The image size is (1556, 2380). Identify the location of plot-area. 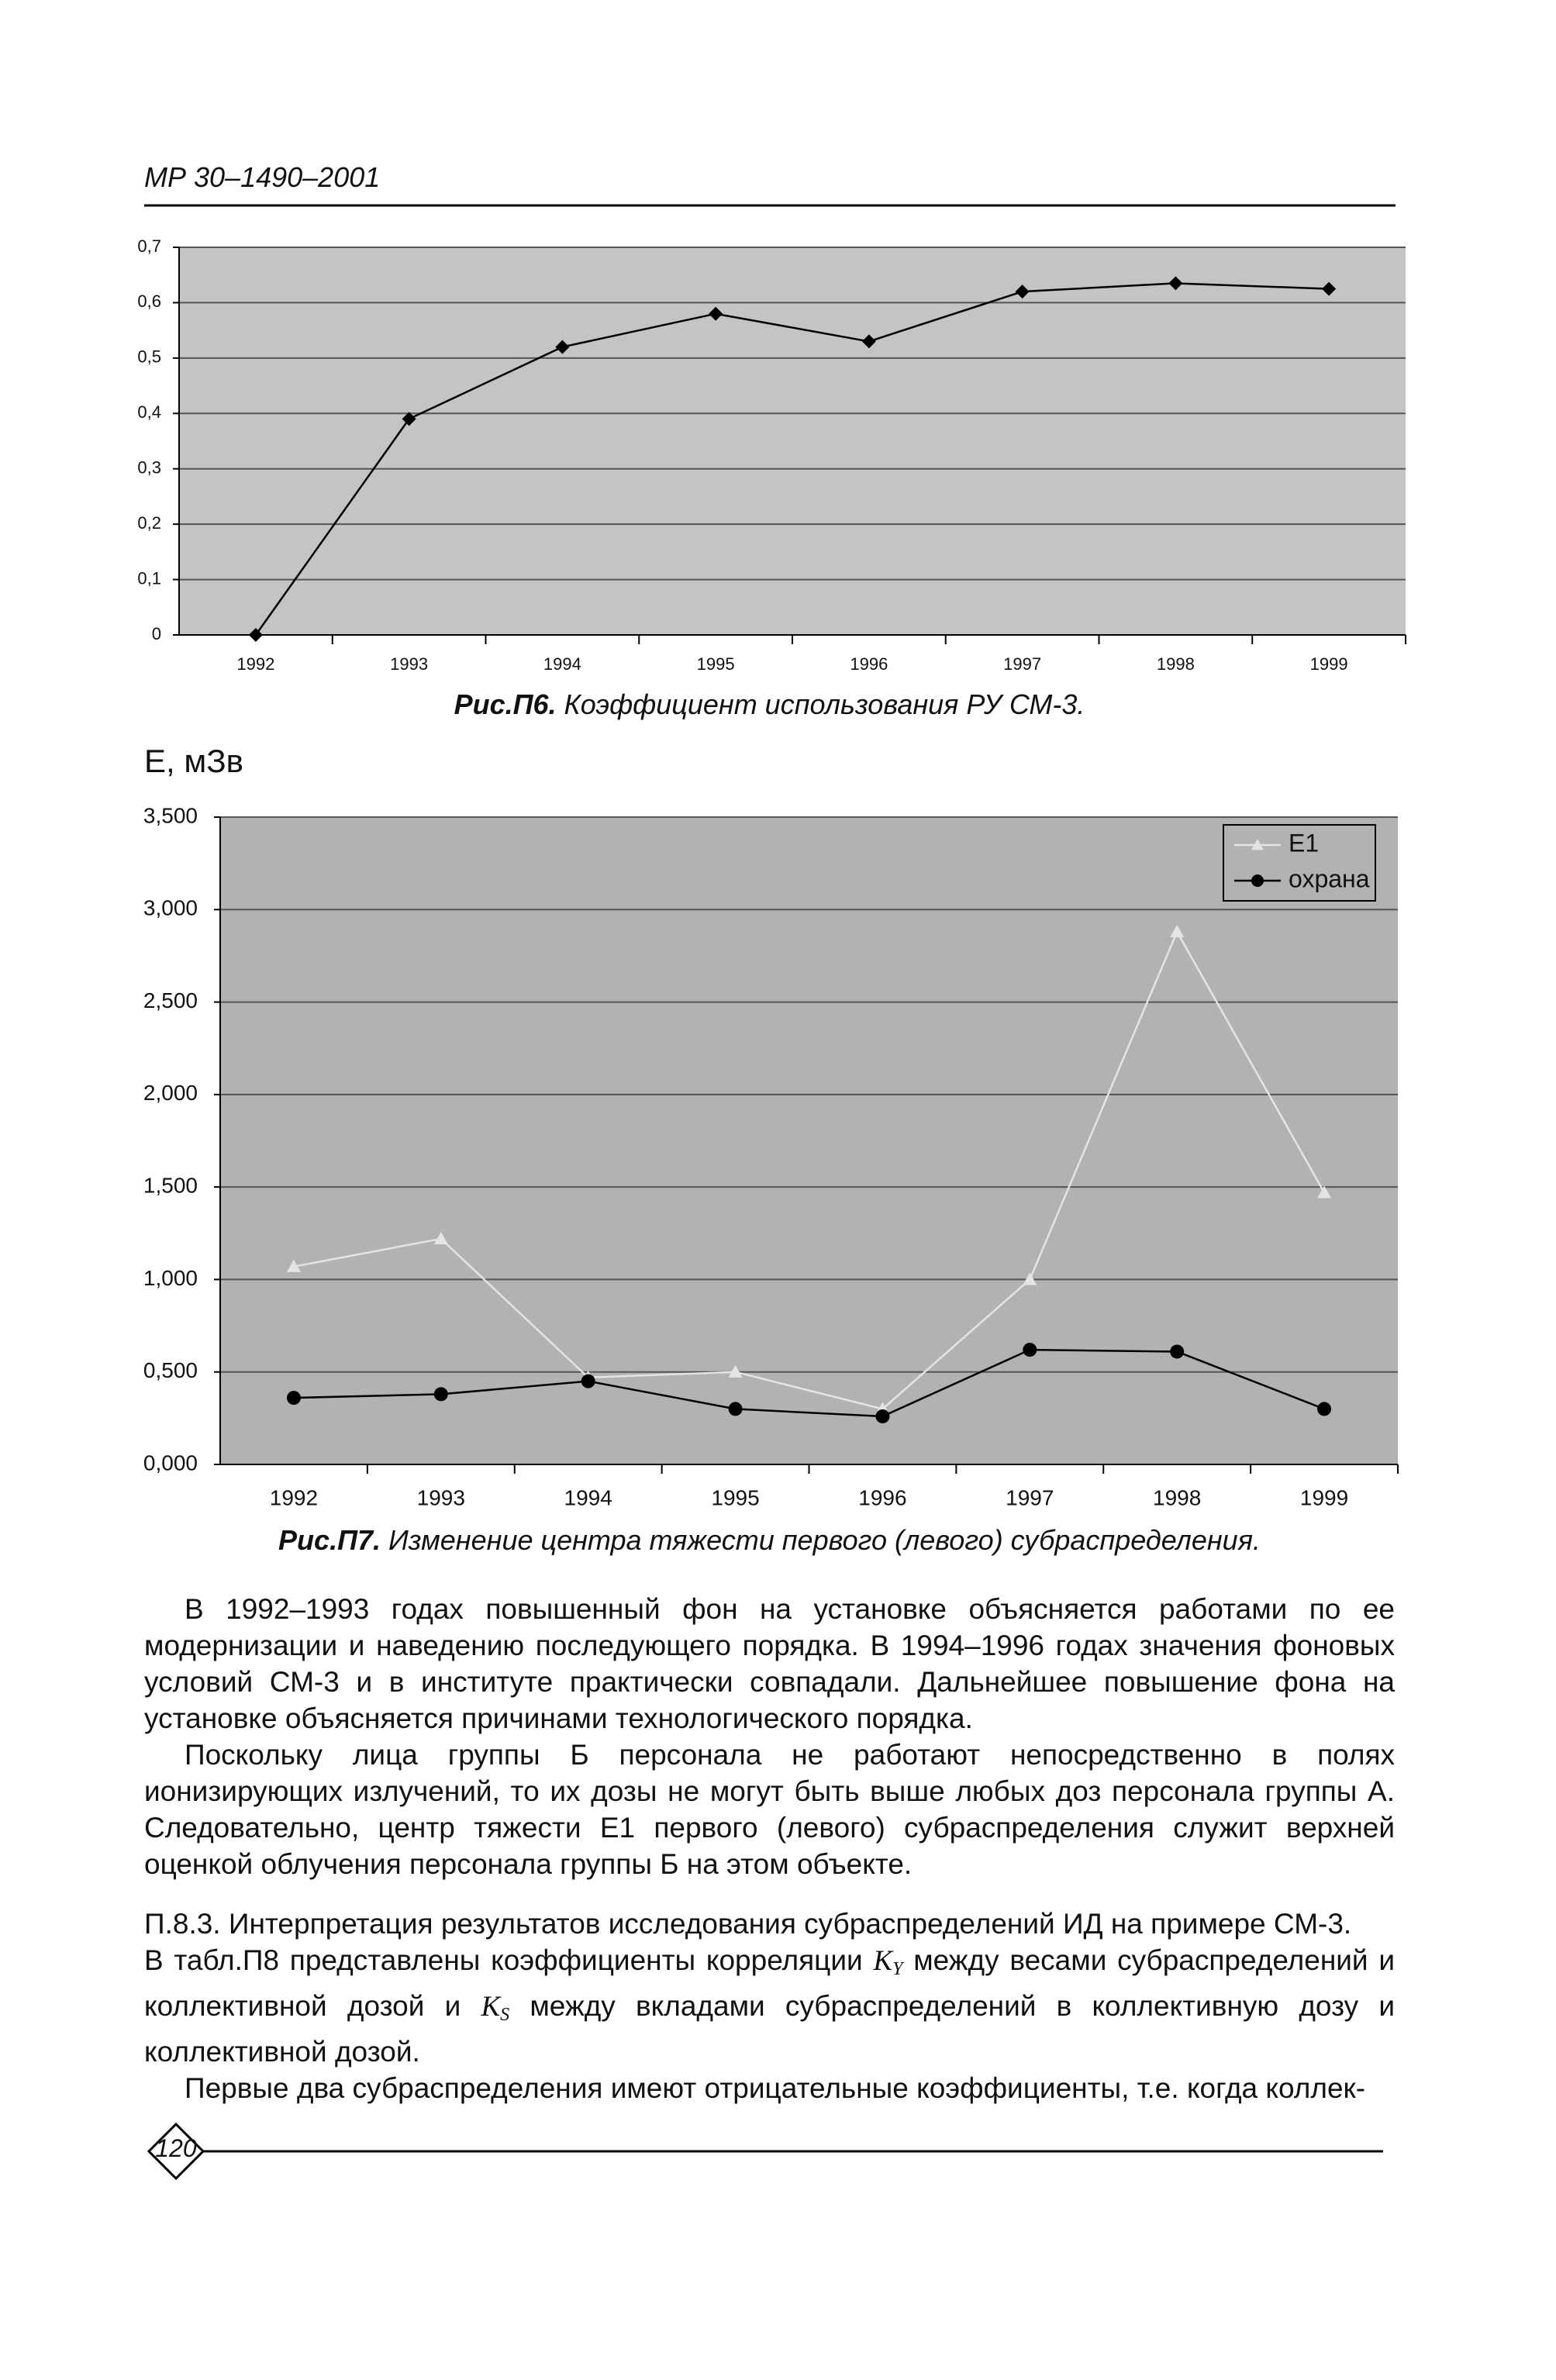
(792, 441).